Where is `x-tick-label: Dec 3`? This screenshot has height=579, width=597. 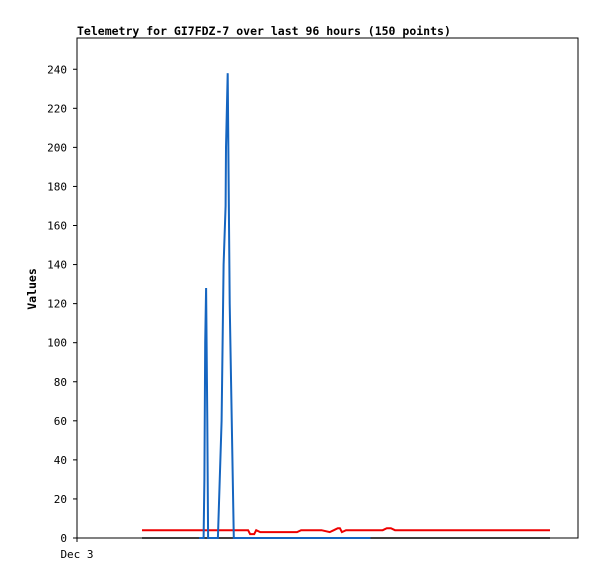 x-tick-label: Dec 3 is located at coordinates (76, 554).